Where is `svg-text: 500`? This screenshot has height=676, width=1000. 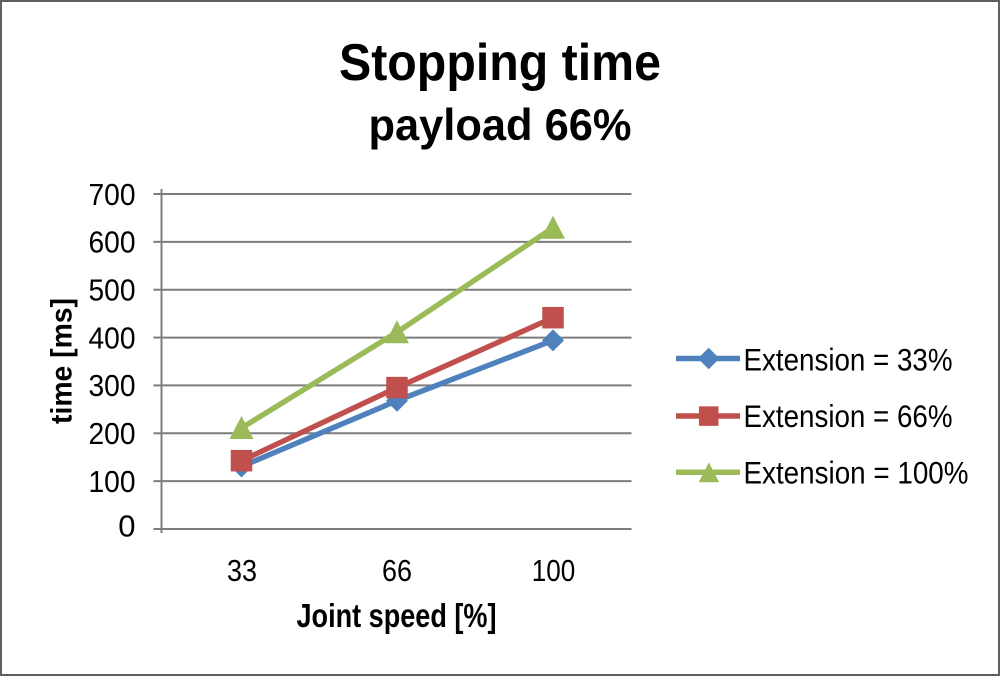 svg-text: 500 is located at coordinates (112, 290).